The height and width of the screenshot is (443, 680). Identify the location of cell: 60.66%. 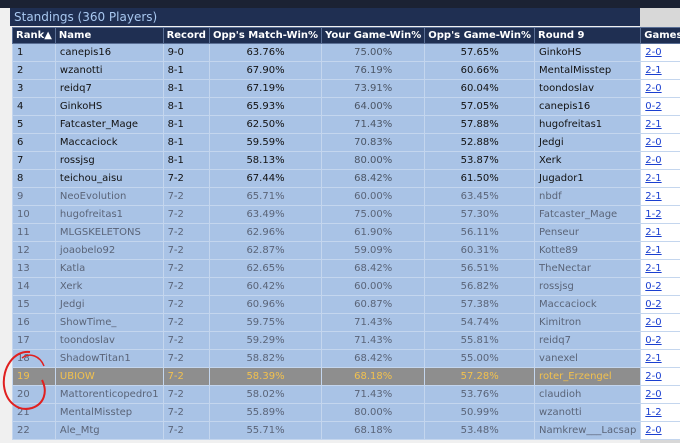
(480, 70).